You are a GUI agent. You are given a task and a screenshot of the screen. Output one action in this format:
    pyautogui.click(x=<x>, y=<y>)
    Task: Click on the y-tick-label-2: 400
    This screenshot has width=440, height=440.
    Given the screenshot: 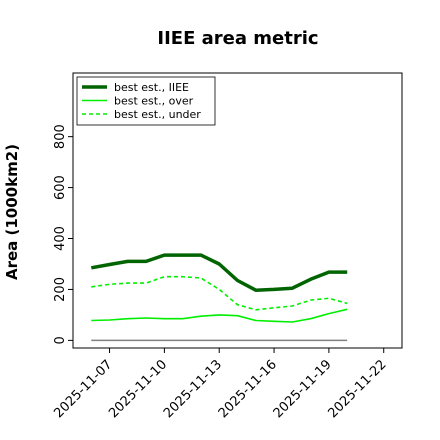 What is the action you would take?
    pyautogui.click(x=60, y=238)
    